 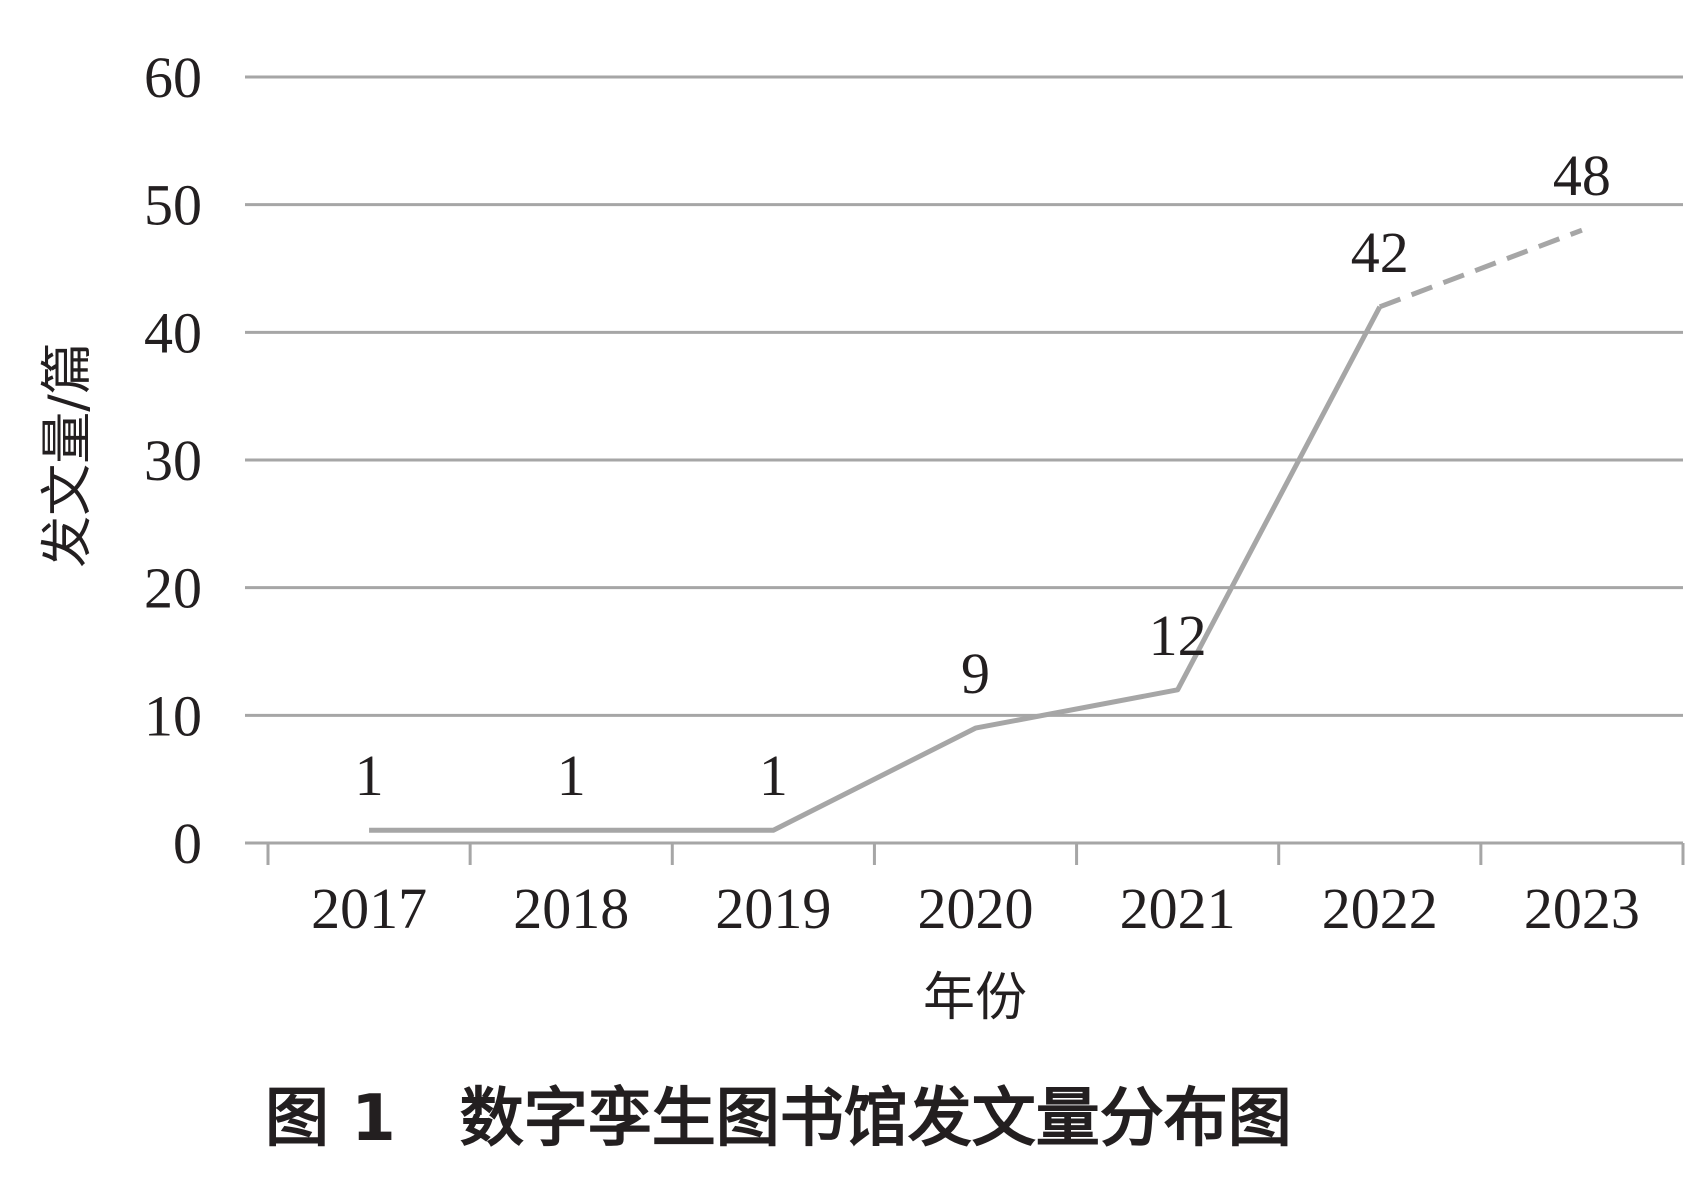 What do you see at coordinates (173, 77) in the screenshot?
I see `y-tick-label: 60` at bounding box center [173, 77].